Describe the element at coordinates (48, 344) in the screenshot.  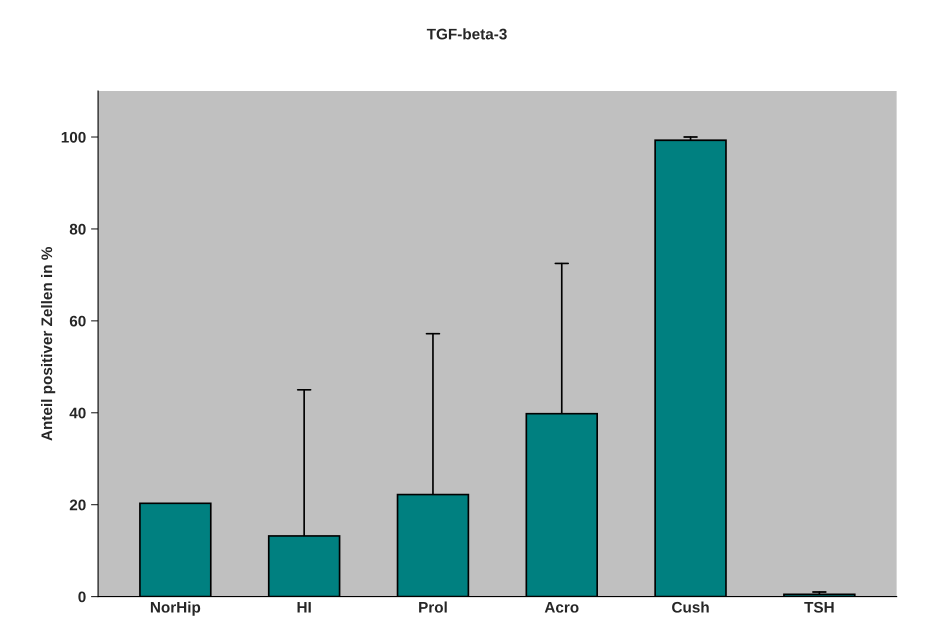
I see `y-axis-title: Anteil positiver Zellen in %` at that location.